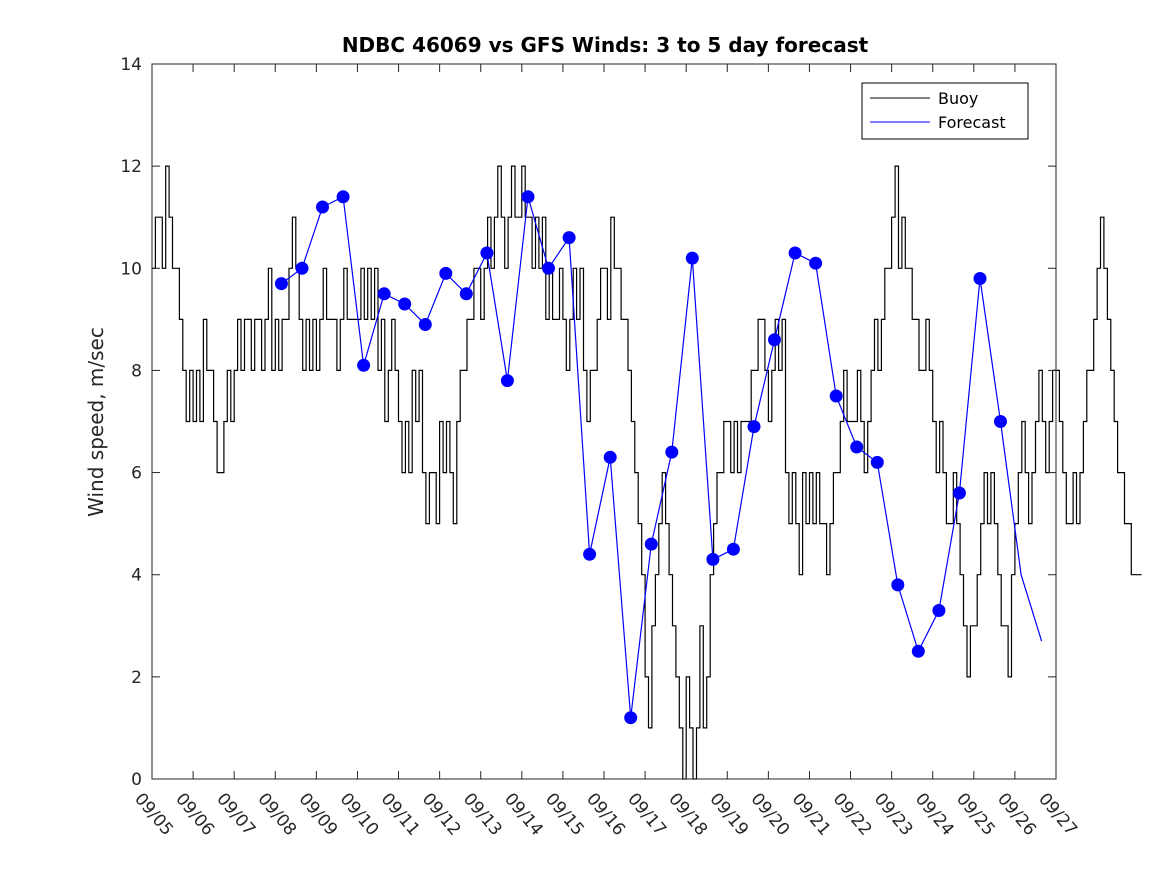  I want to click on x-tick-label: 09/26, so click(1016, 814).